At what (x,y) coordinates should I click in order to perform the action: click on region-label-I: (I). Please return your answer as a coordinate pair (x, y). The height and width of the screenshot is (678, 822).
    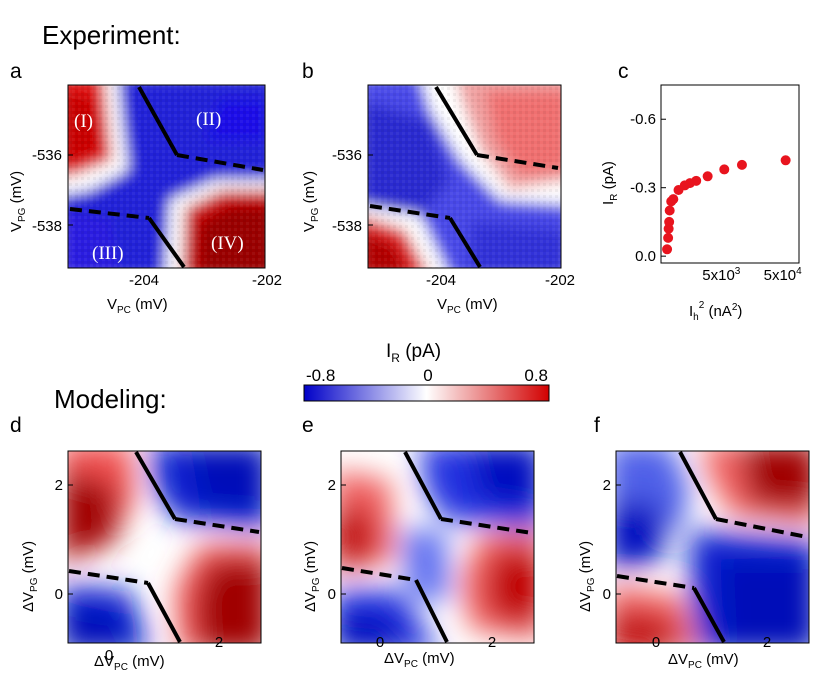
    Looking at the image, I should click on (83, 121).